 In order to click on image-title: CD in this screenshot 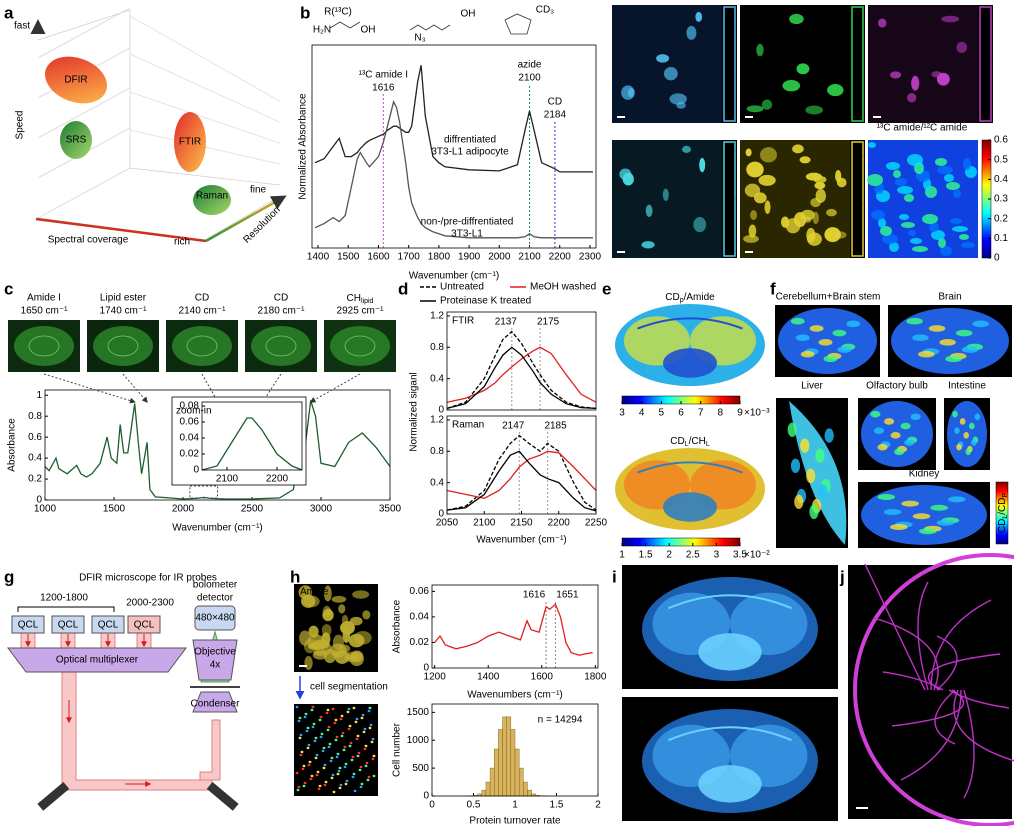, I will do `click(202, 298)`.